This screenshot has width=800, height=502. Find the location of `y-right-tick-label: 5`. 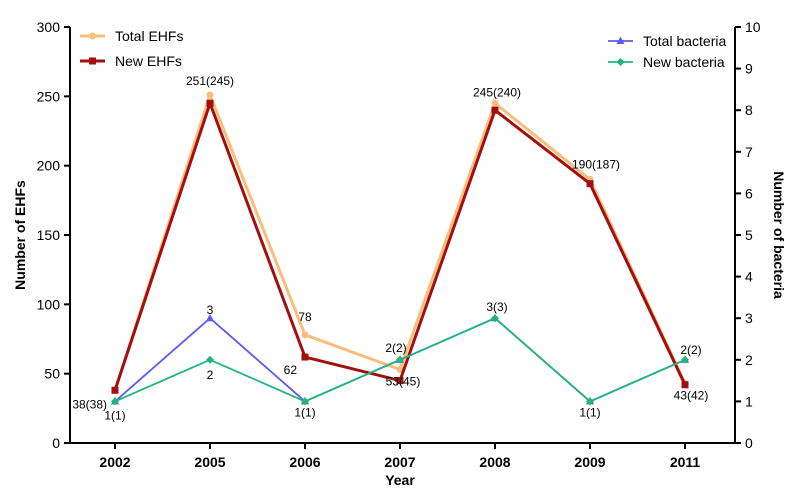

y-right-tick-label: 5 is located at coordinates (749, 235).